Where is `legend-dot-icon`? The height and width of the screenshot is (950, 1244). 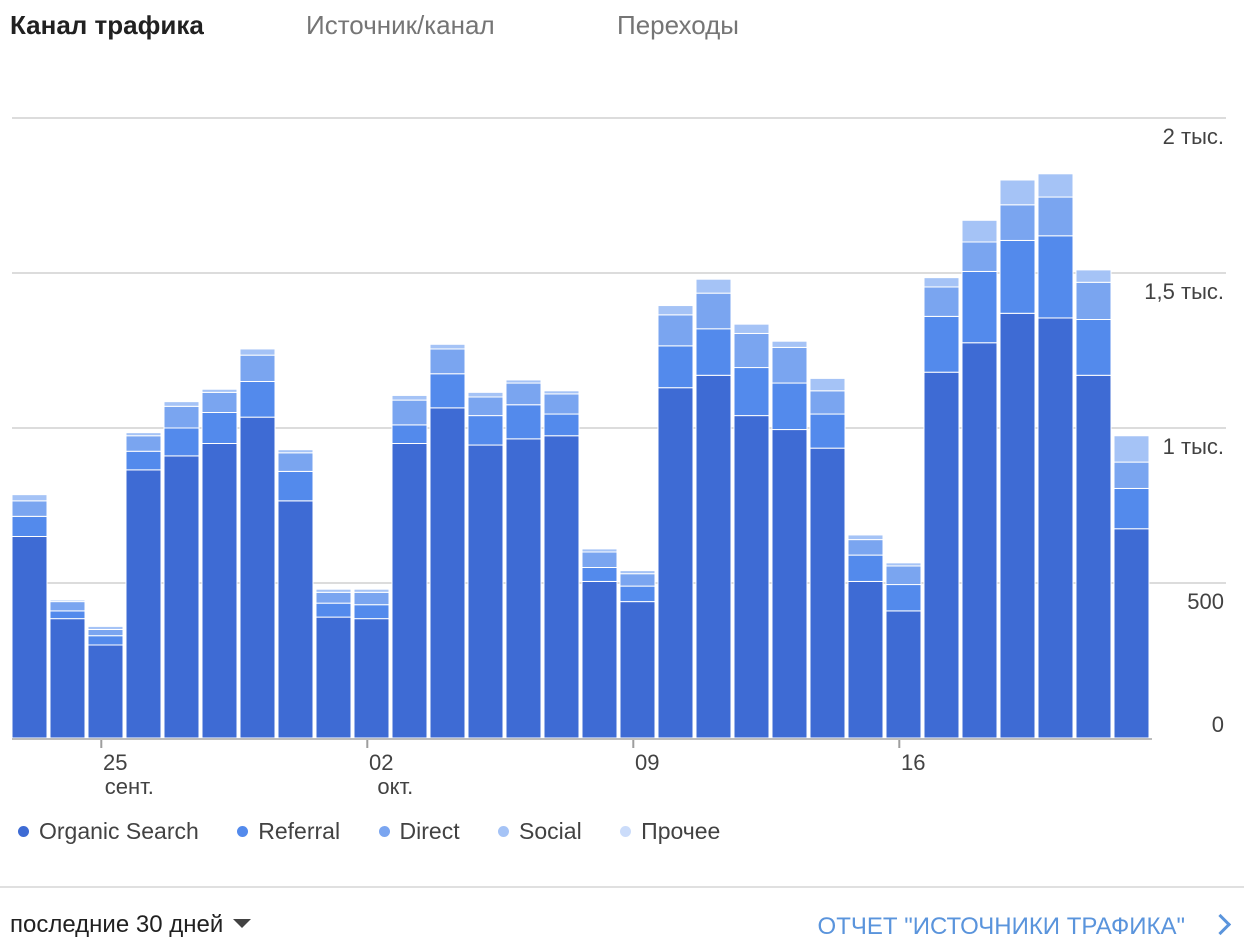 legend-dot-icon is located at coordinates (504, 831).